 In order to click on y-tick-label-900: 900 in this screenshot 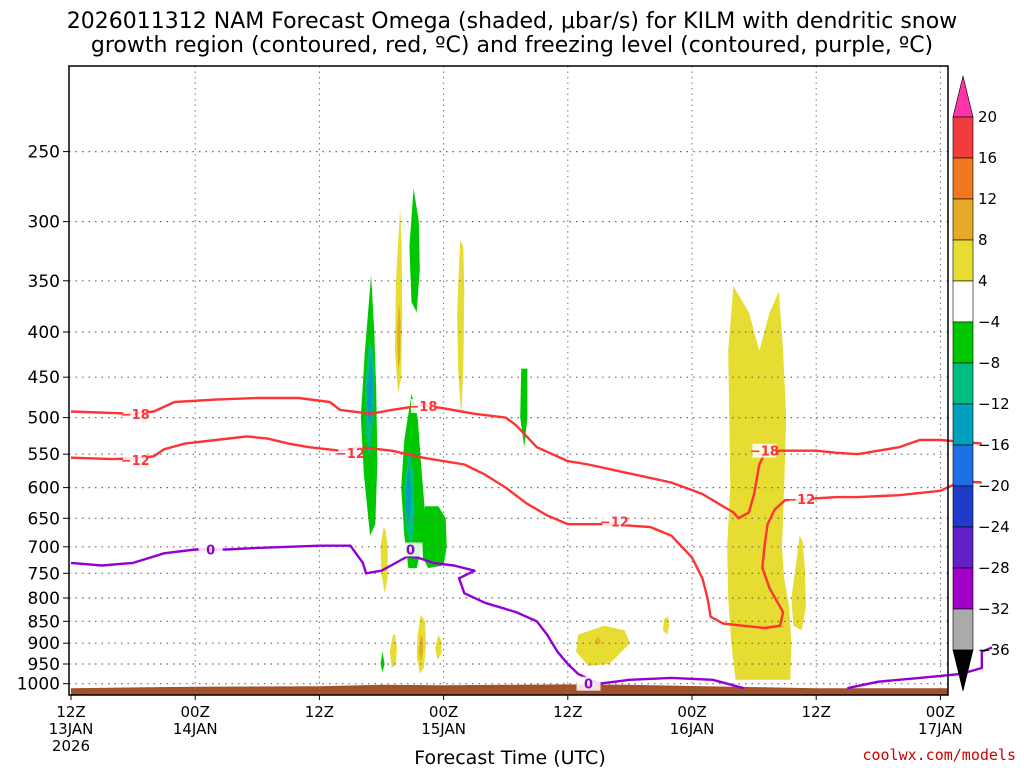, I will do `click(44, 644)`.